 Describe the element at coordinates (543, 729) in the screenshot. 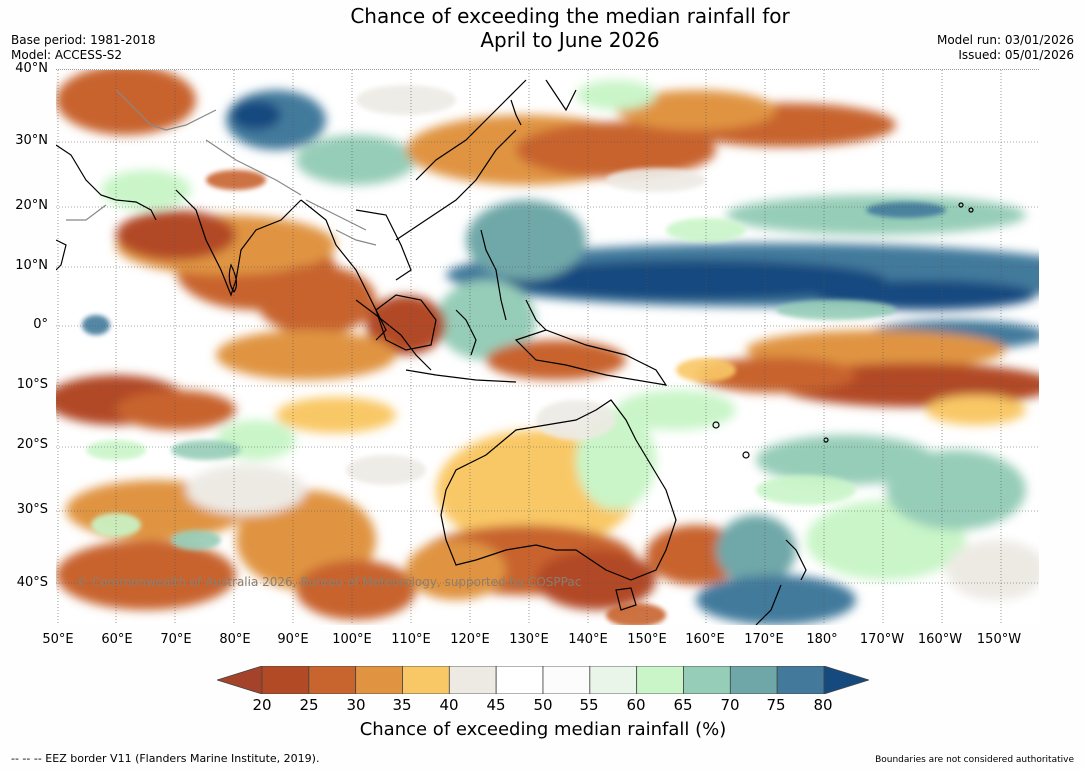

I see `colorbar-label: Chance of exceeding median rainfall (%)` at that location.